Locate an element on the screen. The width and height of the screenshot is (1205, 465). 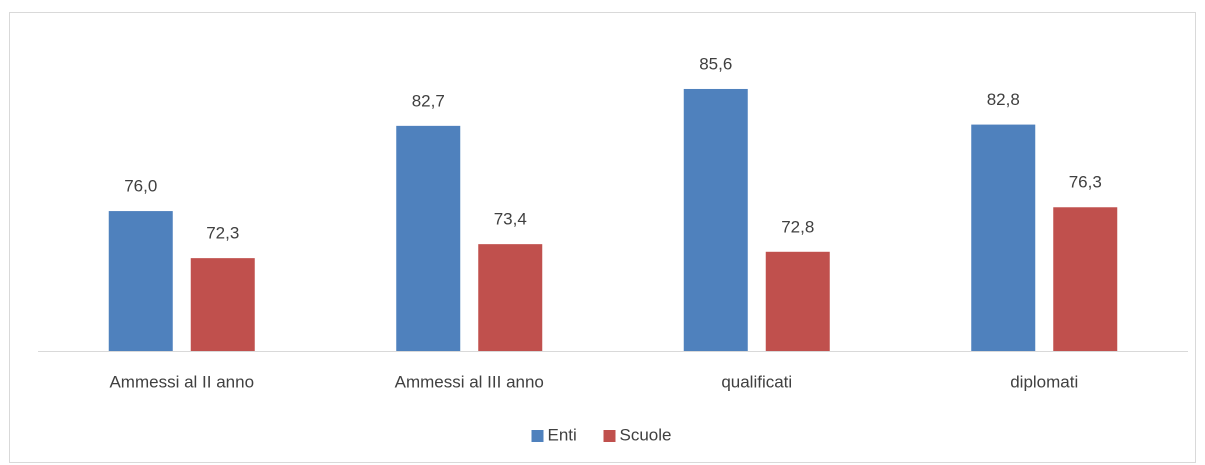
x-tick-label: diplomati is located at coordinates (1044, 381).